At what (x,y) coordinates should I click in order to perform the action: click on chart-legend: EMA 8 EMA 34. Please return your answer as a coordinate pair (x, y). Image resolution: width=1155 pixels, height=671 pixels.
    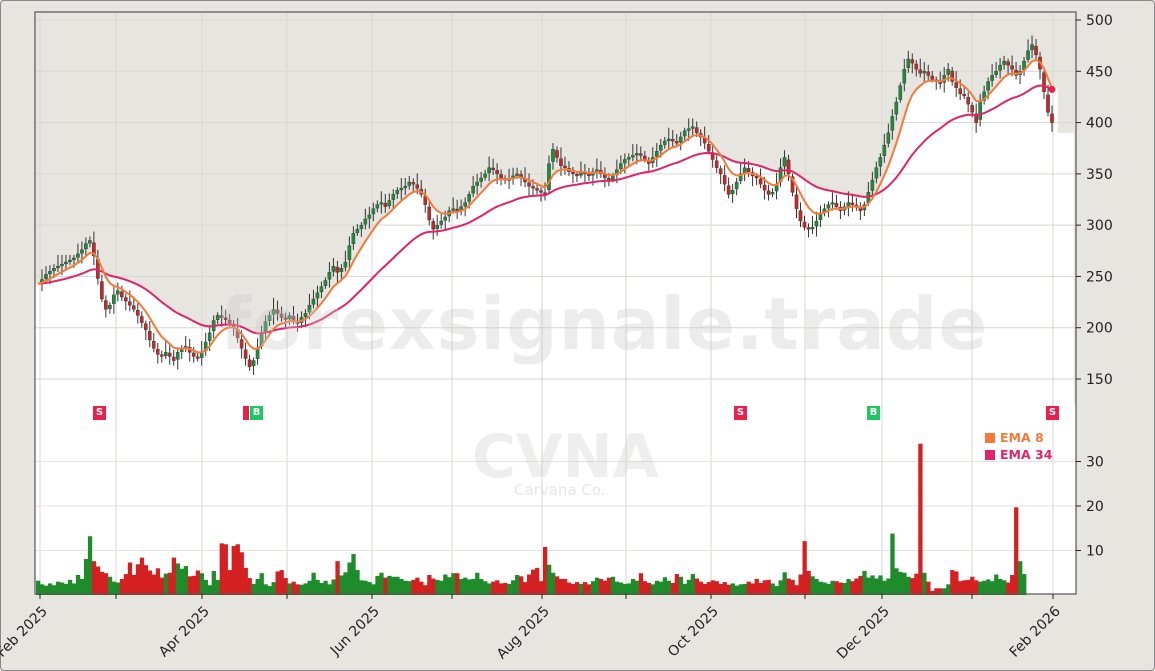
    Looking at the image, I should click on (1018, 446).